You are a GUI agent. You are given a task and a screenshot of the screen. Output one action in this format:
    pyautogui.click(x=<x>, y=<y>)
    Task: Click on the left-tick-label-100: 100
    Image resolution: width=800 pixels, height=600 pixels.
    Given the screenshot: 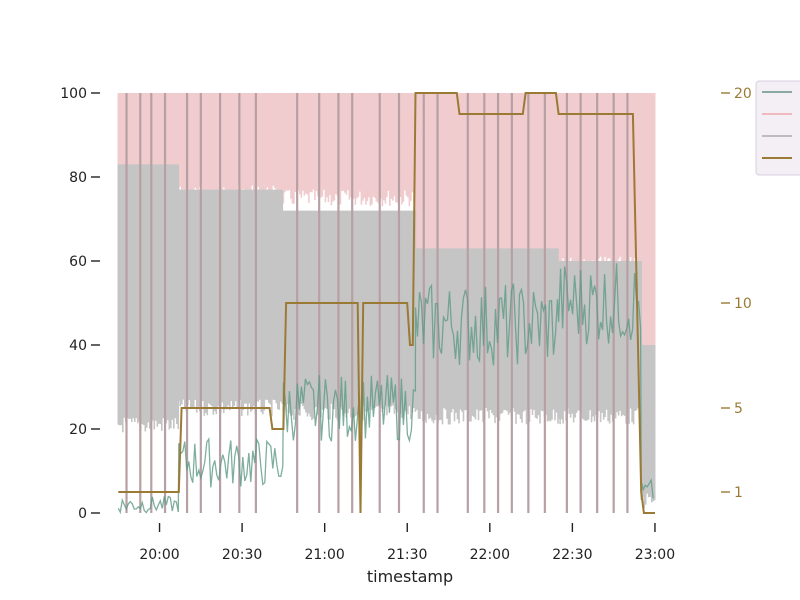 What is the action you would take?
    pyautogui.click(x=73, y=94)
    